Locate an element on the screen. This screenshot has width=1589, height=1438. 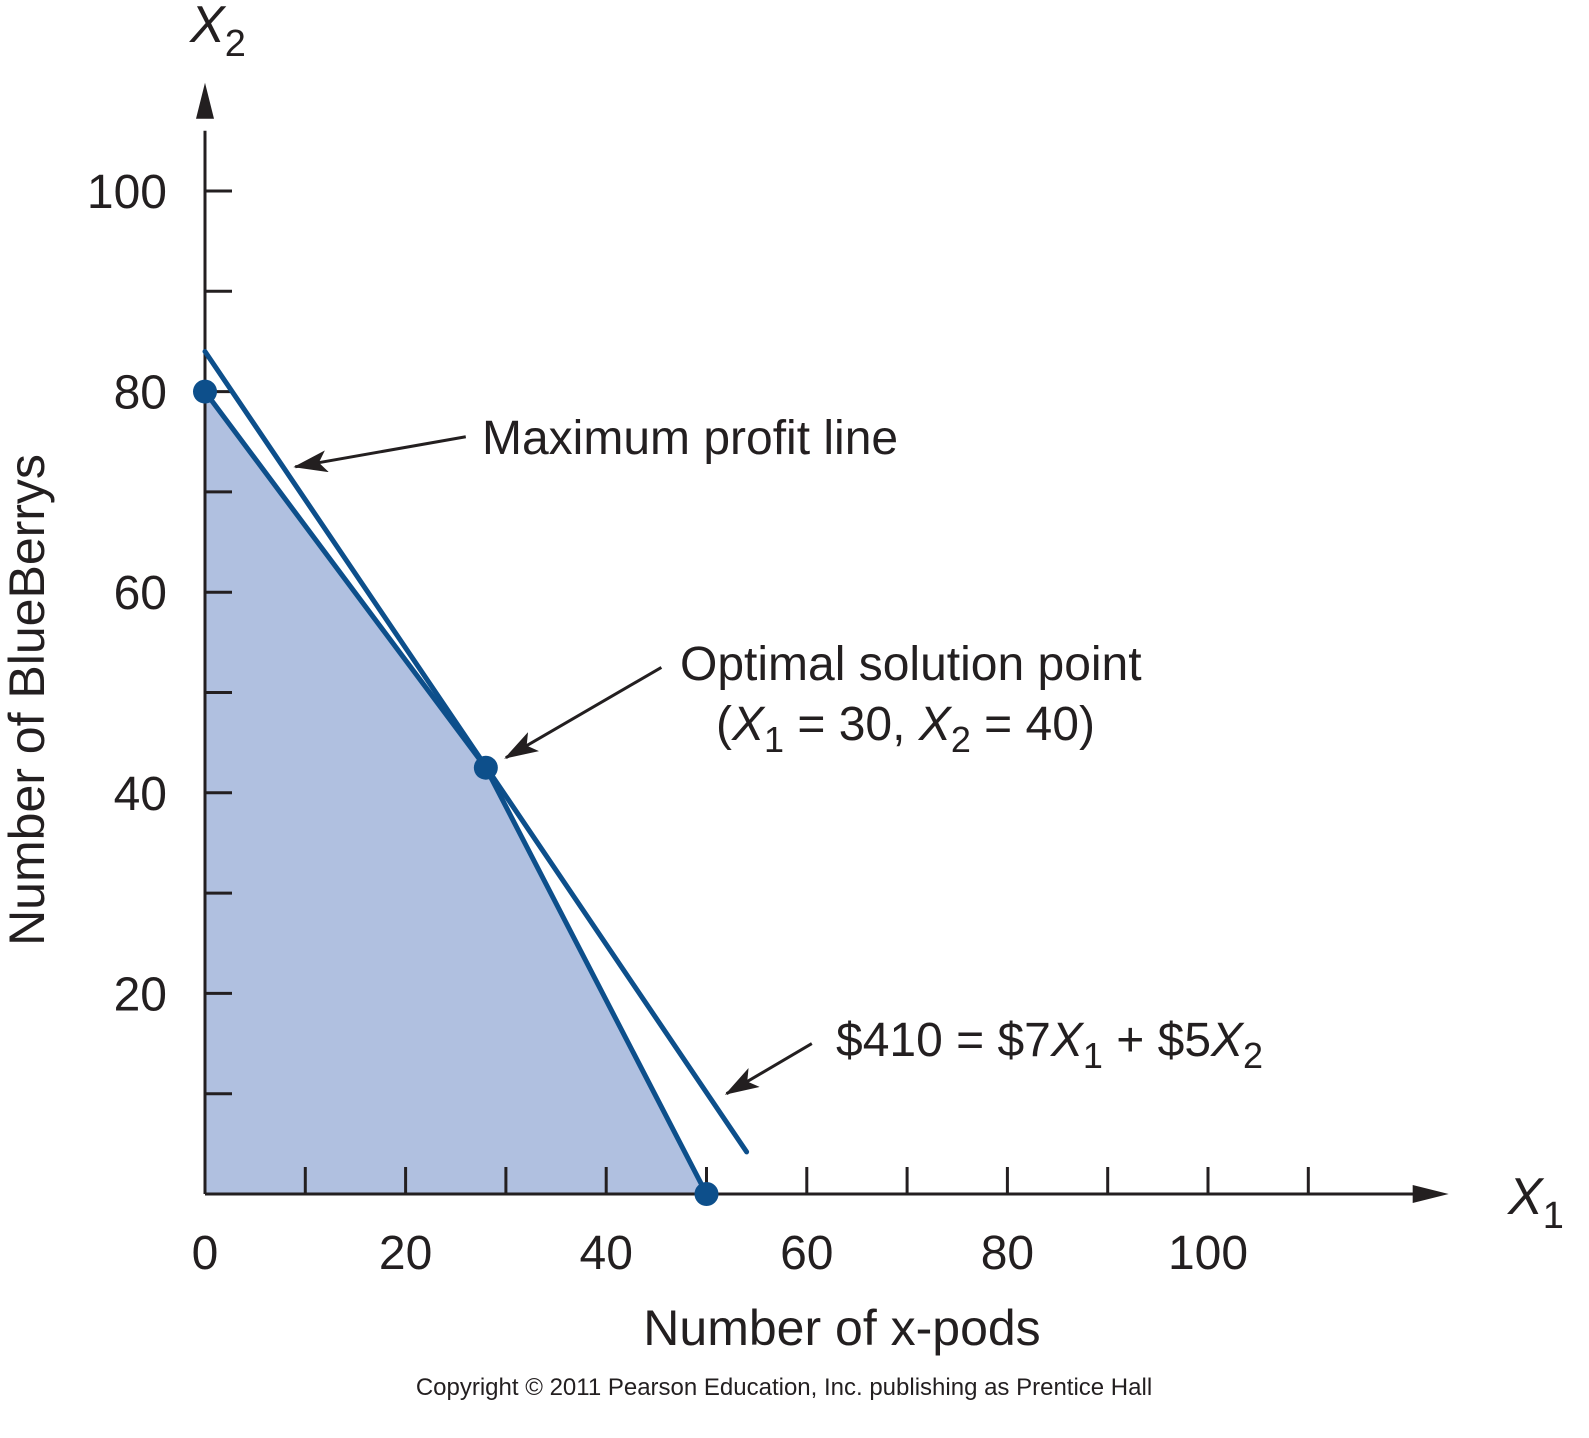
y-tick-label: 100 is located at coordinates (127, 192).